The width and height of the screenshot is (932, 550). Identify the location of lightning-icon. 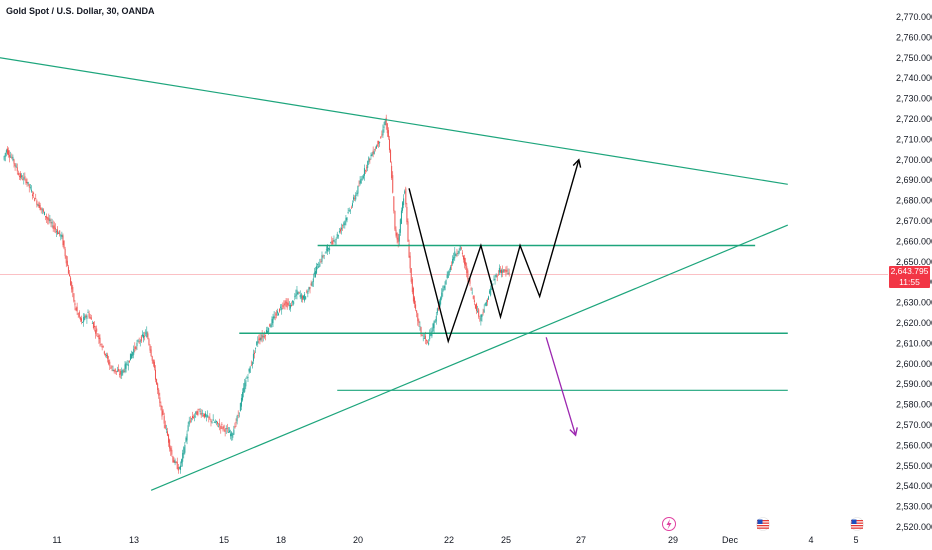
(669, 524).